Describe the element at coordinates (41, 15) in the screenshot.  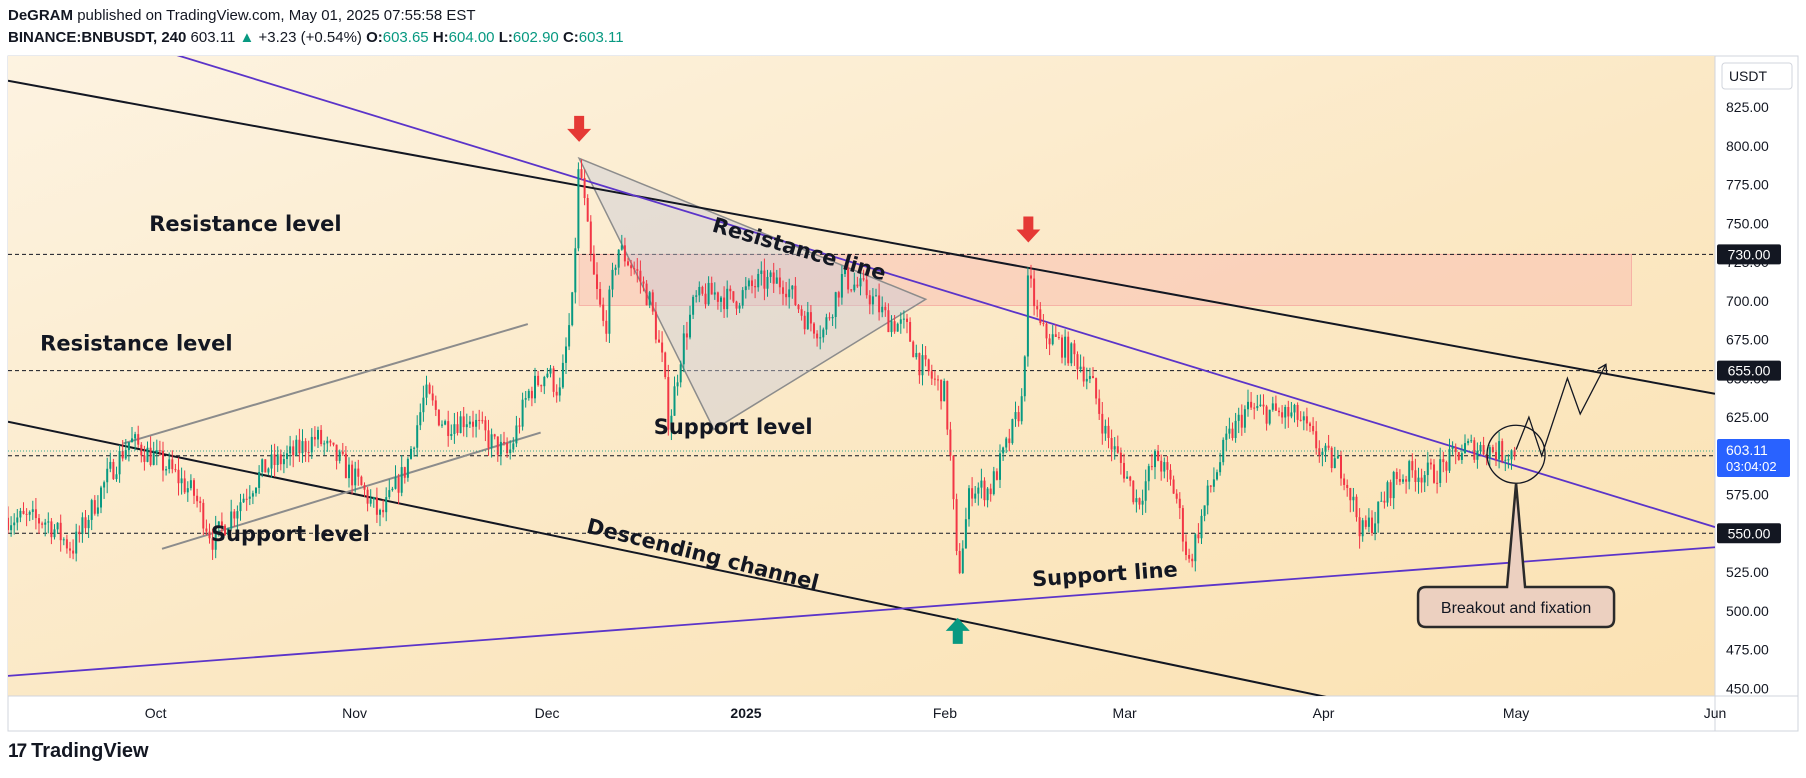
I see `publisher-name: DeGRAM` at that location.